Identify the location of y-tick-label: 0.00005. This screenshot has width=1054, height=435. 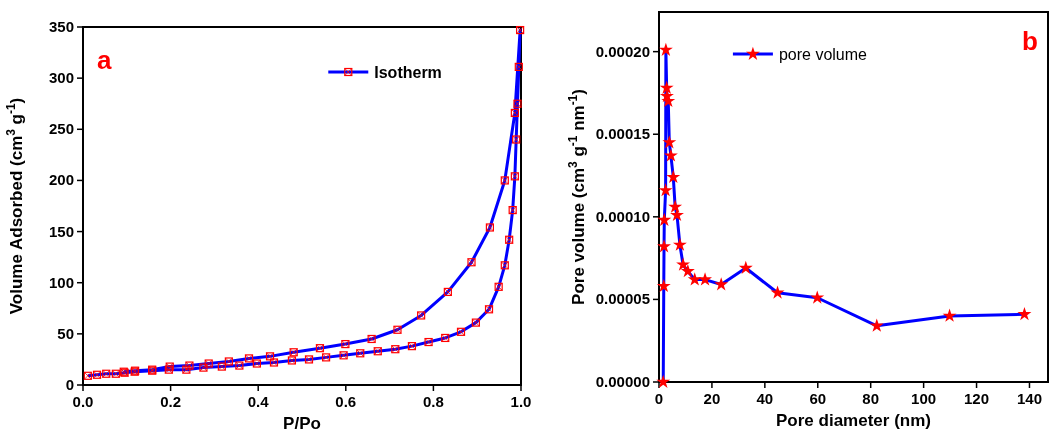
(622, 299).